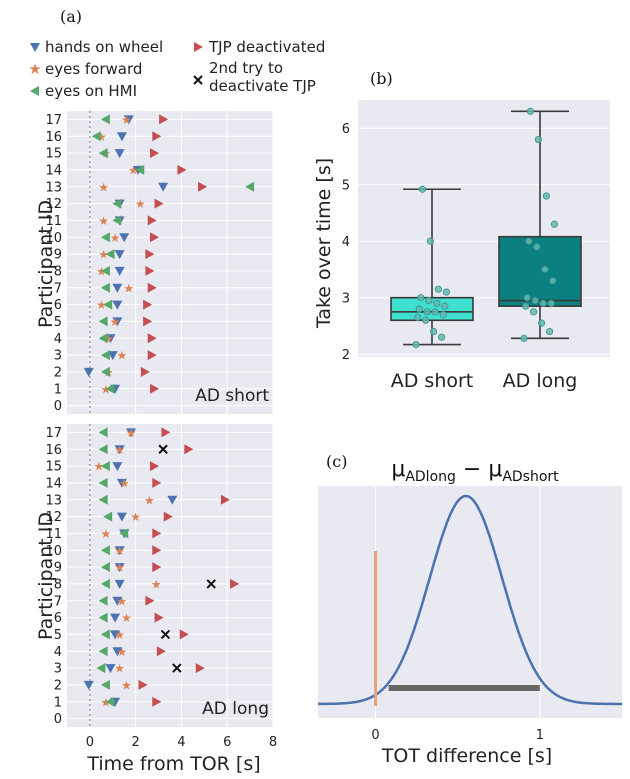 The image size is (630, 779). Describe the element at coordinates (53, 120) in the screenshot. I see `y-tick-label: 17` at that location.